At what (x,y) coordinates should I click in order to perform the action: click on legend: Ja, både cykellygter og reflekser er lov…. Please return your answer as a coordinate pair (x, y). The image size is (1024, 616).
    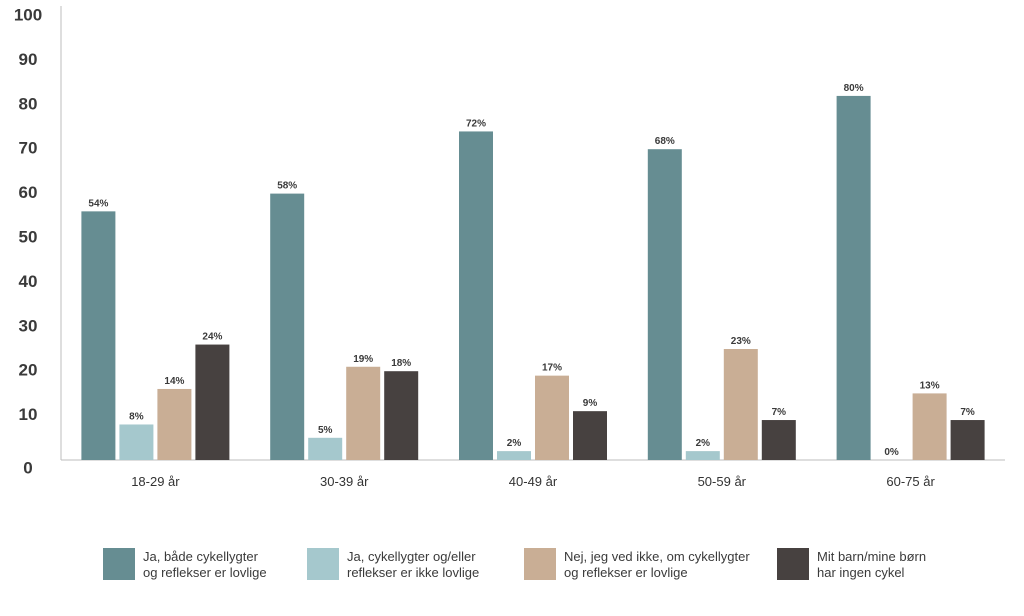
    Looking at the image, I should click on (512, 570).